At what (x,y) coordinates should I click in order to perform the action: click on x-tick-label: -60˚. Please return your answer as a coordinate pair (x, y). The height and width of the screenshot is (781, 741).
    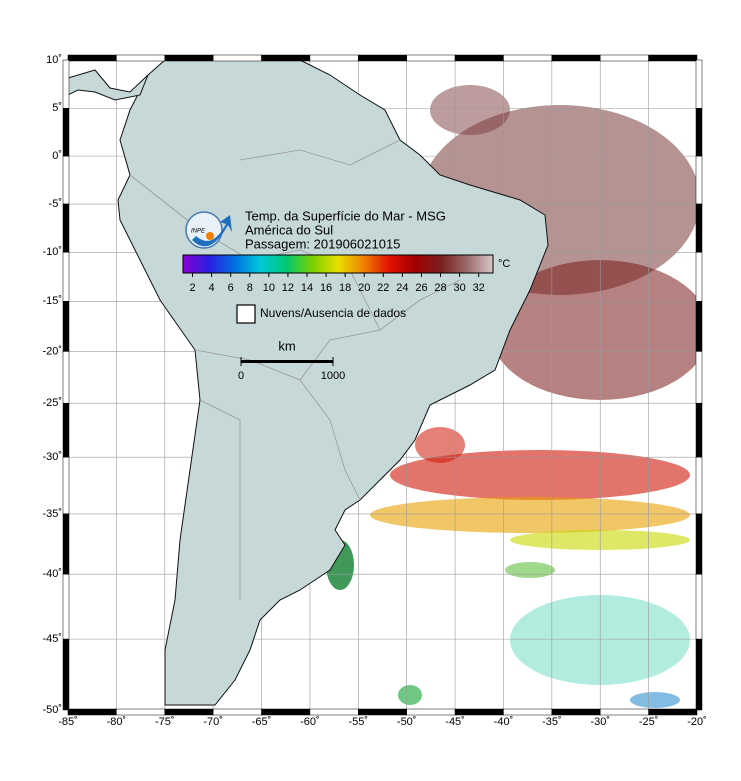
    Looking at the image, I should click on (310, 722).